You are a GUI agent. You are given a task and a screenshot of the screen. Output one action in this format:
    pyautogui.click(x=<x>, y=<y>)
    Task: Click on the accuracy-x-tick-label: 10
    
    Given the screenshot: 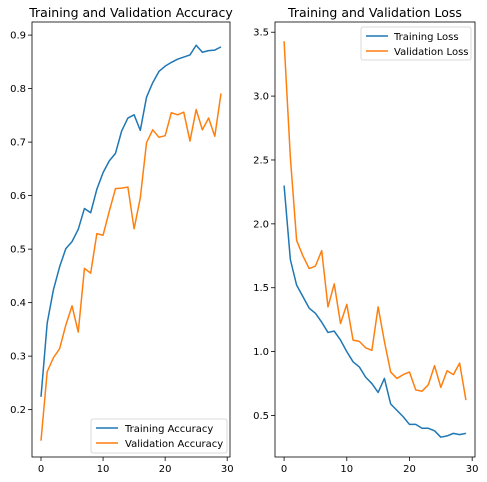 What is the action you would take?
    pyautogui.click(x=103, y=469)
    